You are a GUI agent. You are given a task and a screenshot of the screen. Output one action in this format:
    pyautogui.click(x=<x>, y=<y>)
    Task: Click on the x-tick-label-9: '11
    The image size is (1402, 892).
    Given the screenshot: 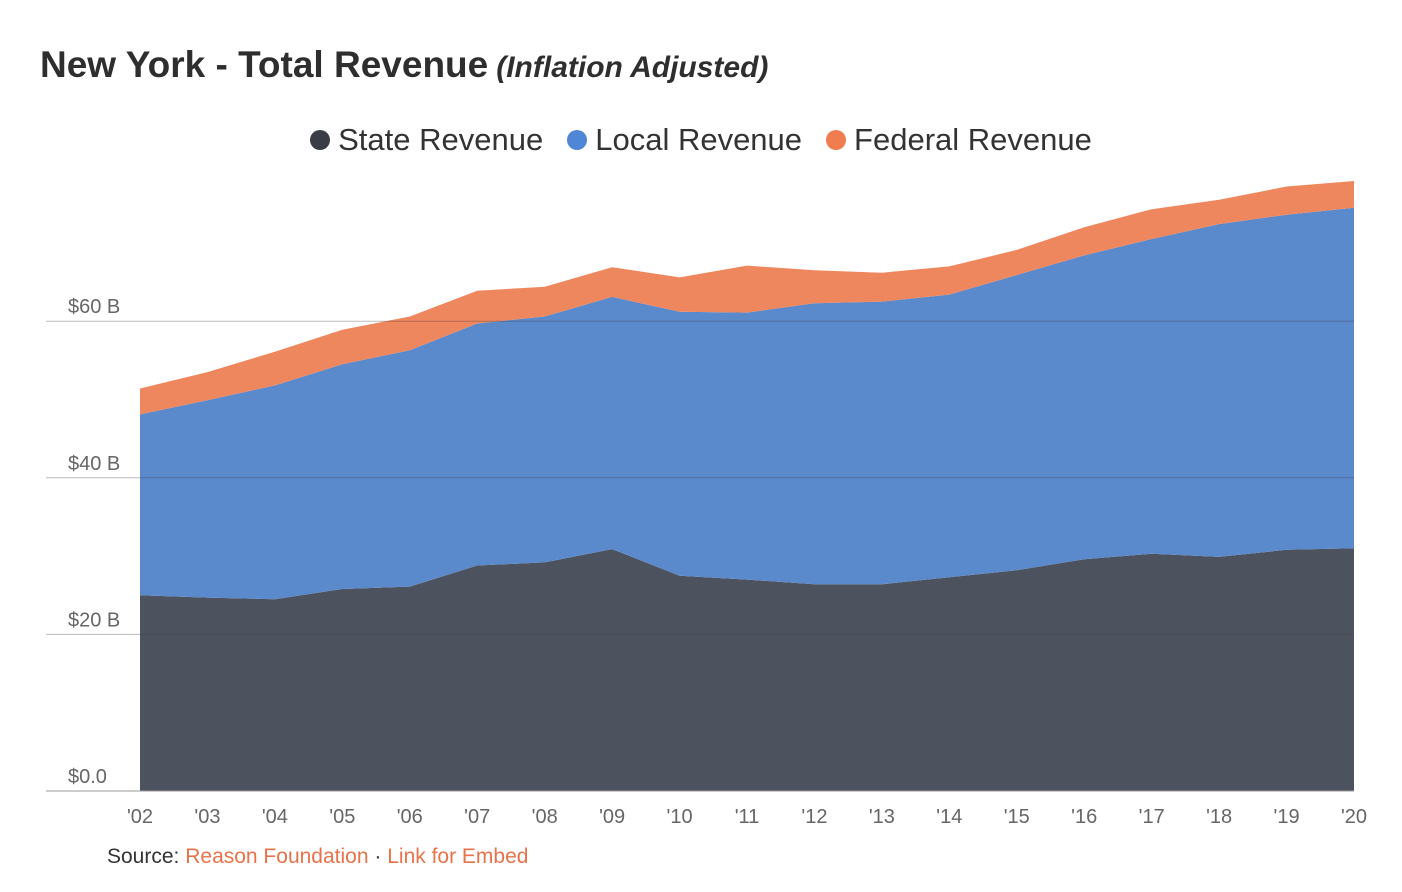 What is the action you would take?
    pyautogui.click(x=747, y=817)
    